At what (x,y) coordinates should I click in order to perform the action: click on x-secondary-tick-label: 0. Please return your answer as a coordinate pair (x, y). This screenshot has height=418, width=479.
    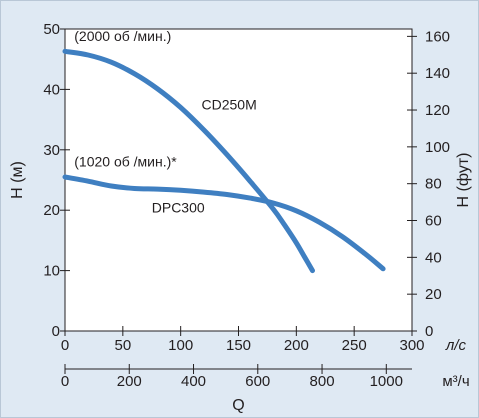
    Looking at the image, I should click on (65, 381).